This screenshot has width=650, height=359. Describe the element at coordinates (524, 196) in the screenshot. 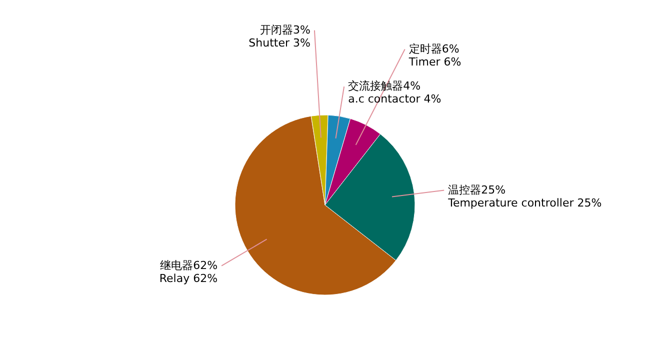

I see `slice-label: 温控器25% Temperature controller 25%` at that location.